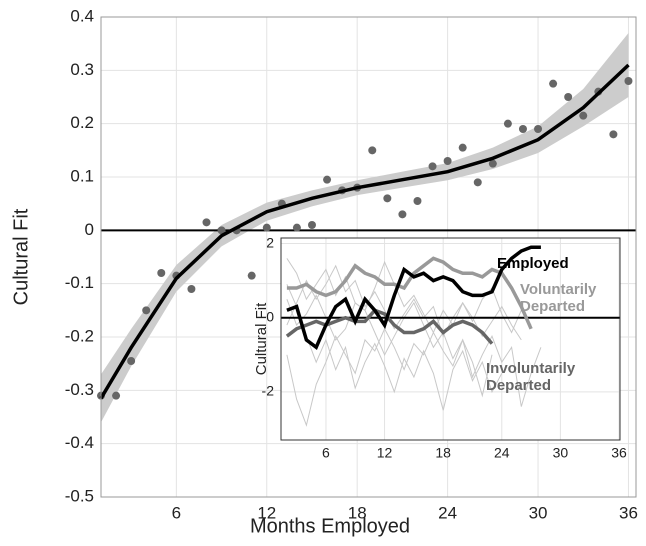  What do you see at coordinates (82, 69) in the screenshot?
I see `y-tick-label: 0.3` at bounding box center [82, 69].